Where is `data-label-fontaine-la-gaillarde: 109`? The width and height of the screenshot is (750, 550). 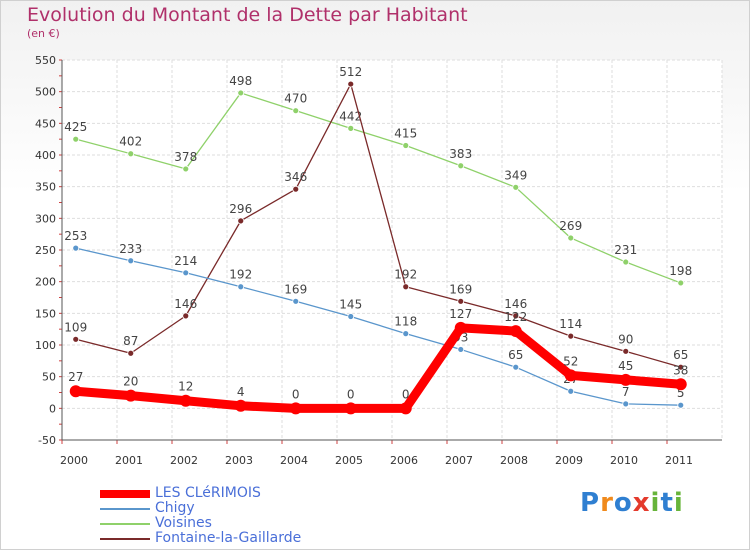 data-label-fontaine-la-gaillarde: 109 is located at coordinates (75, 327).